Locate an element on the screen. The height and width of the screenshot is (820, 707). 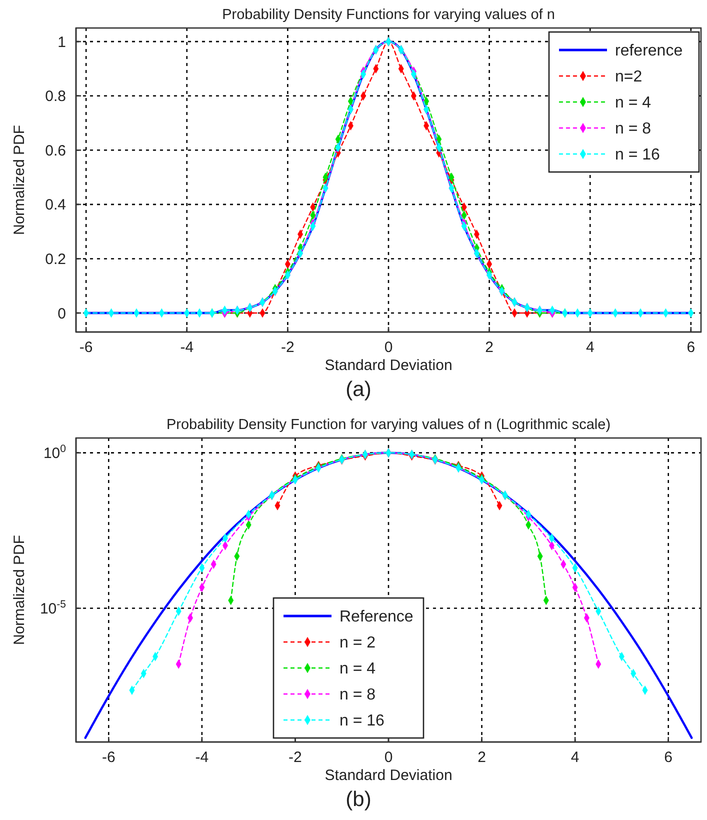
legend-label: Reference is located at coordinates (377, 617).